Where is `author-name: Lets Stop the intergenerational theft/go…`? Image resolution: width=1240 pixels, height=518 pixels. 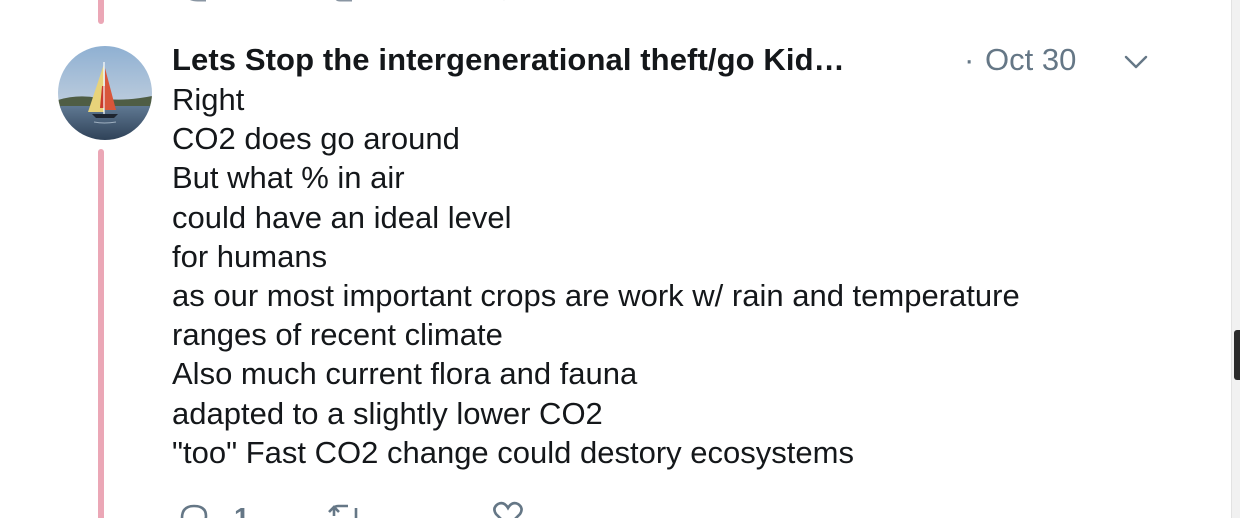
author-name: Lets Stop the intergenerational theft/go… is located at coordinates (508, 59).